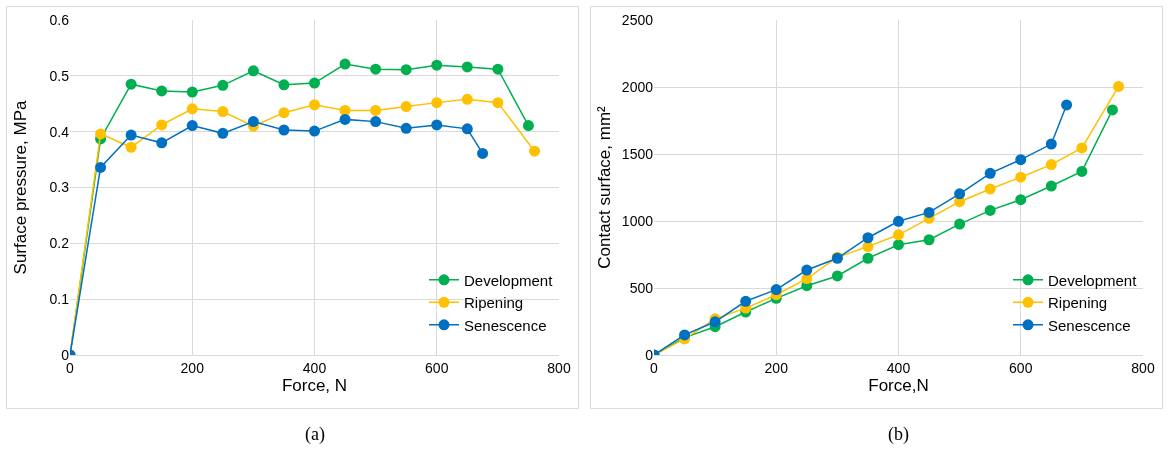 Image resolution: width=1168 pixels, height=450 pixels. I want to click on y-tick-label: 0.1, so click(59, 299).